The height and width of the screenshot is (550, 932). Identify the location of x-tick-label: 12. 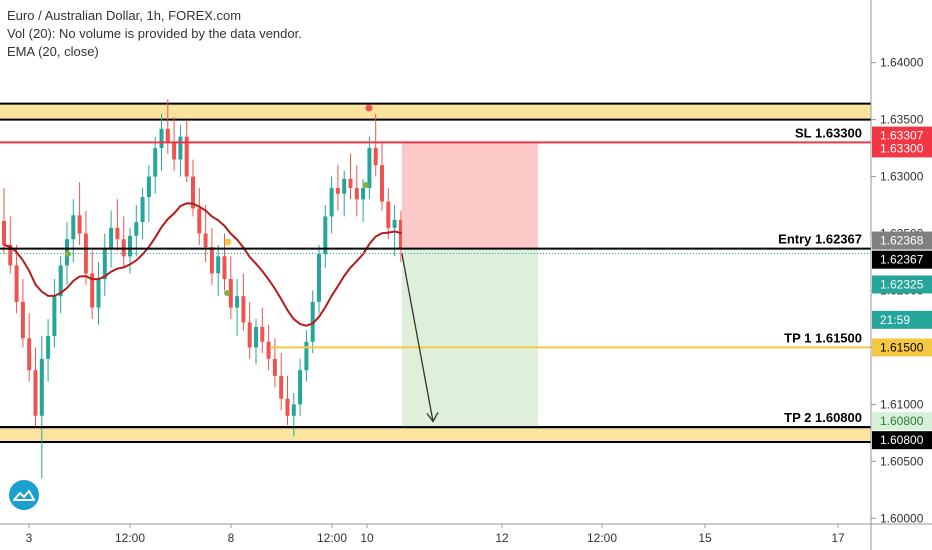
(502, 538).